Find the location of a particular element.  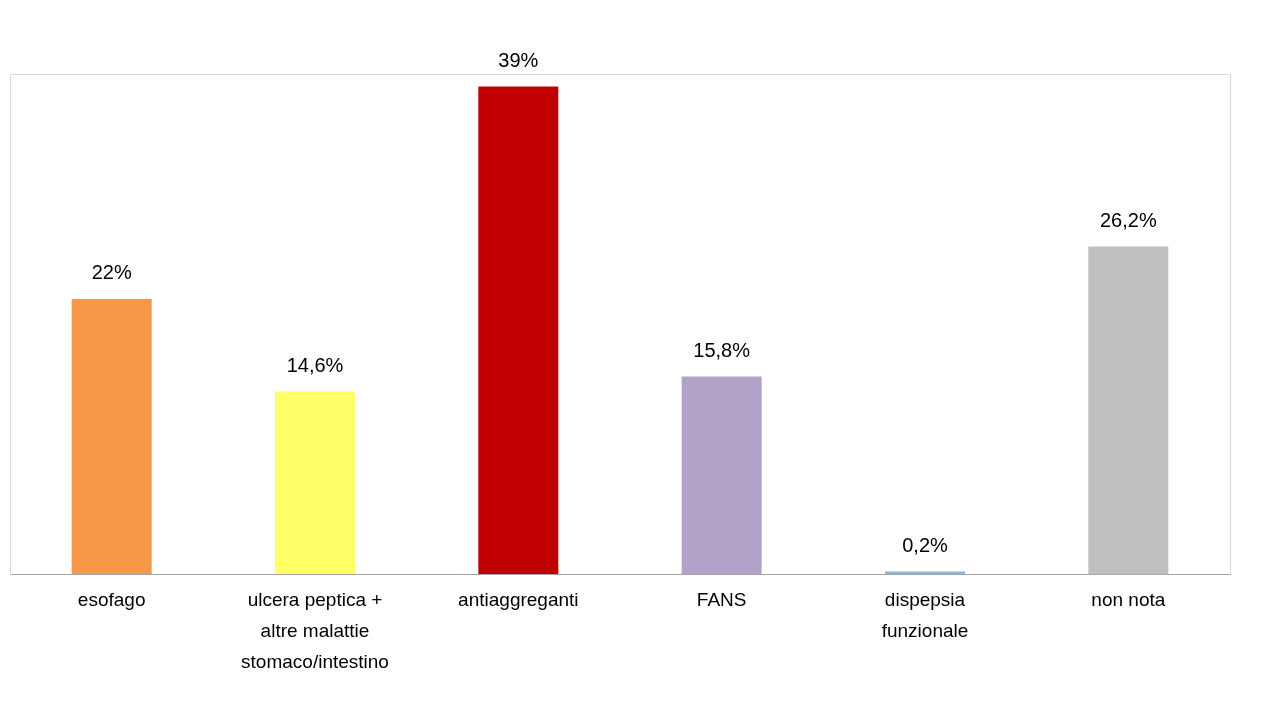

data-label: 22% is located at coordinates (111, 272).